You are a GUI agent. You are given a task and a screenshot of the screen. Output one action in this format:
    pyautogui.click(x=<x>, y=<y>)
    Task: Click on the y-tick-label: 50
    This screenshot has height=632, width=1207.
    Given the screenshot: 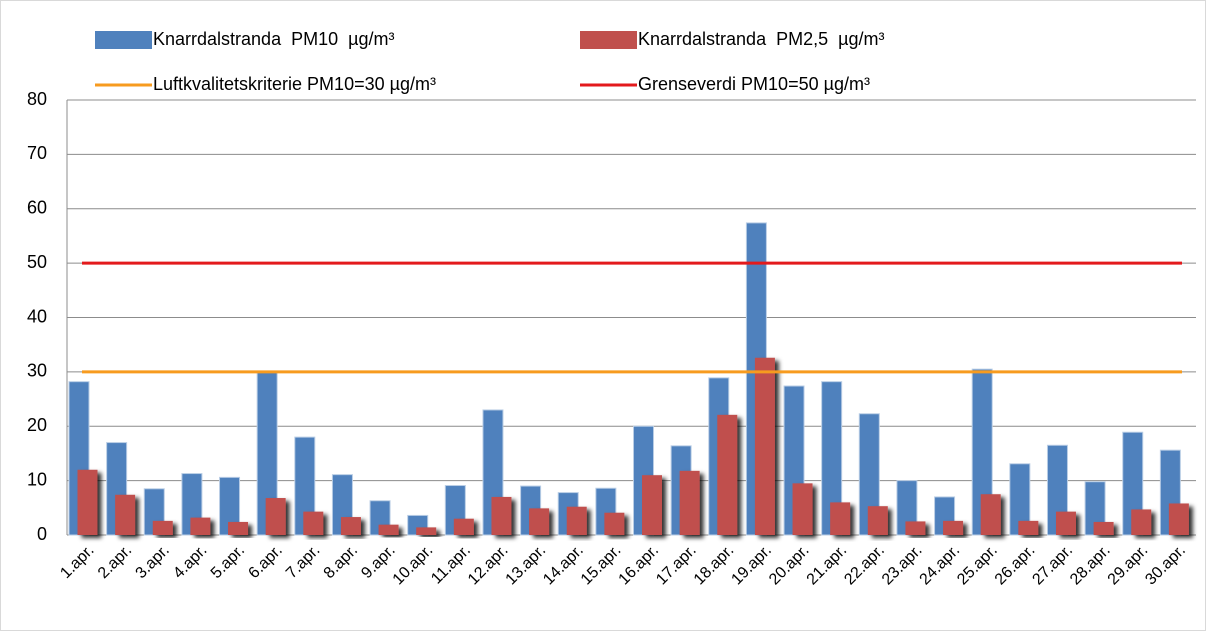 What is the action you would take?
    pyautogui.click(x=37, y=262)
    